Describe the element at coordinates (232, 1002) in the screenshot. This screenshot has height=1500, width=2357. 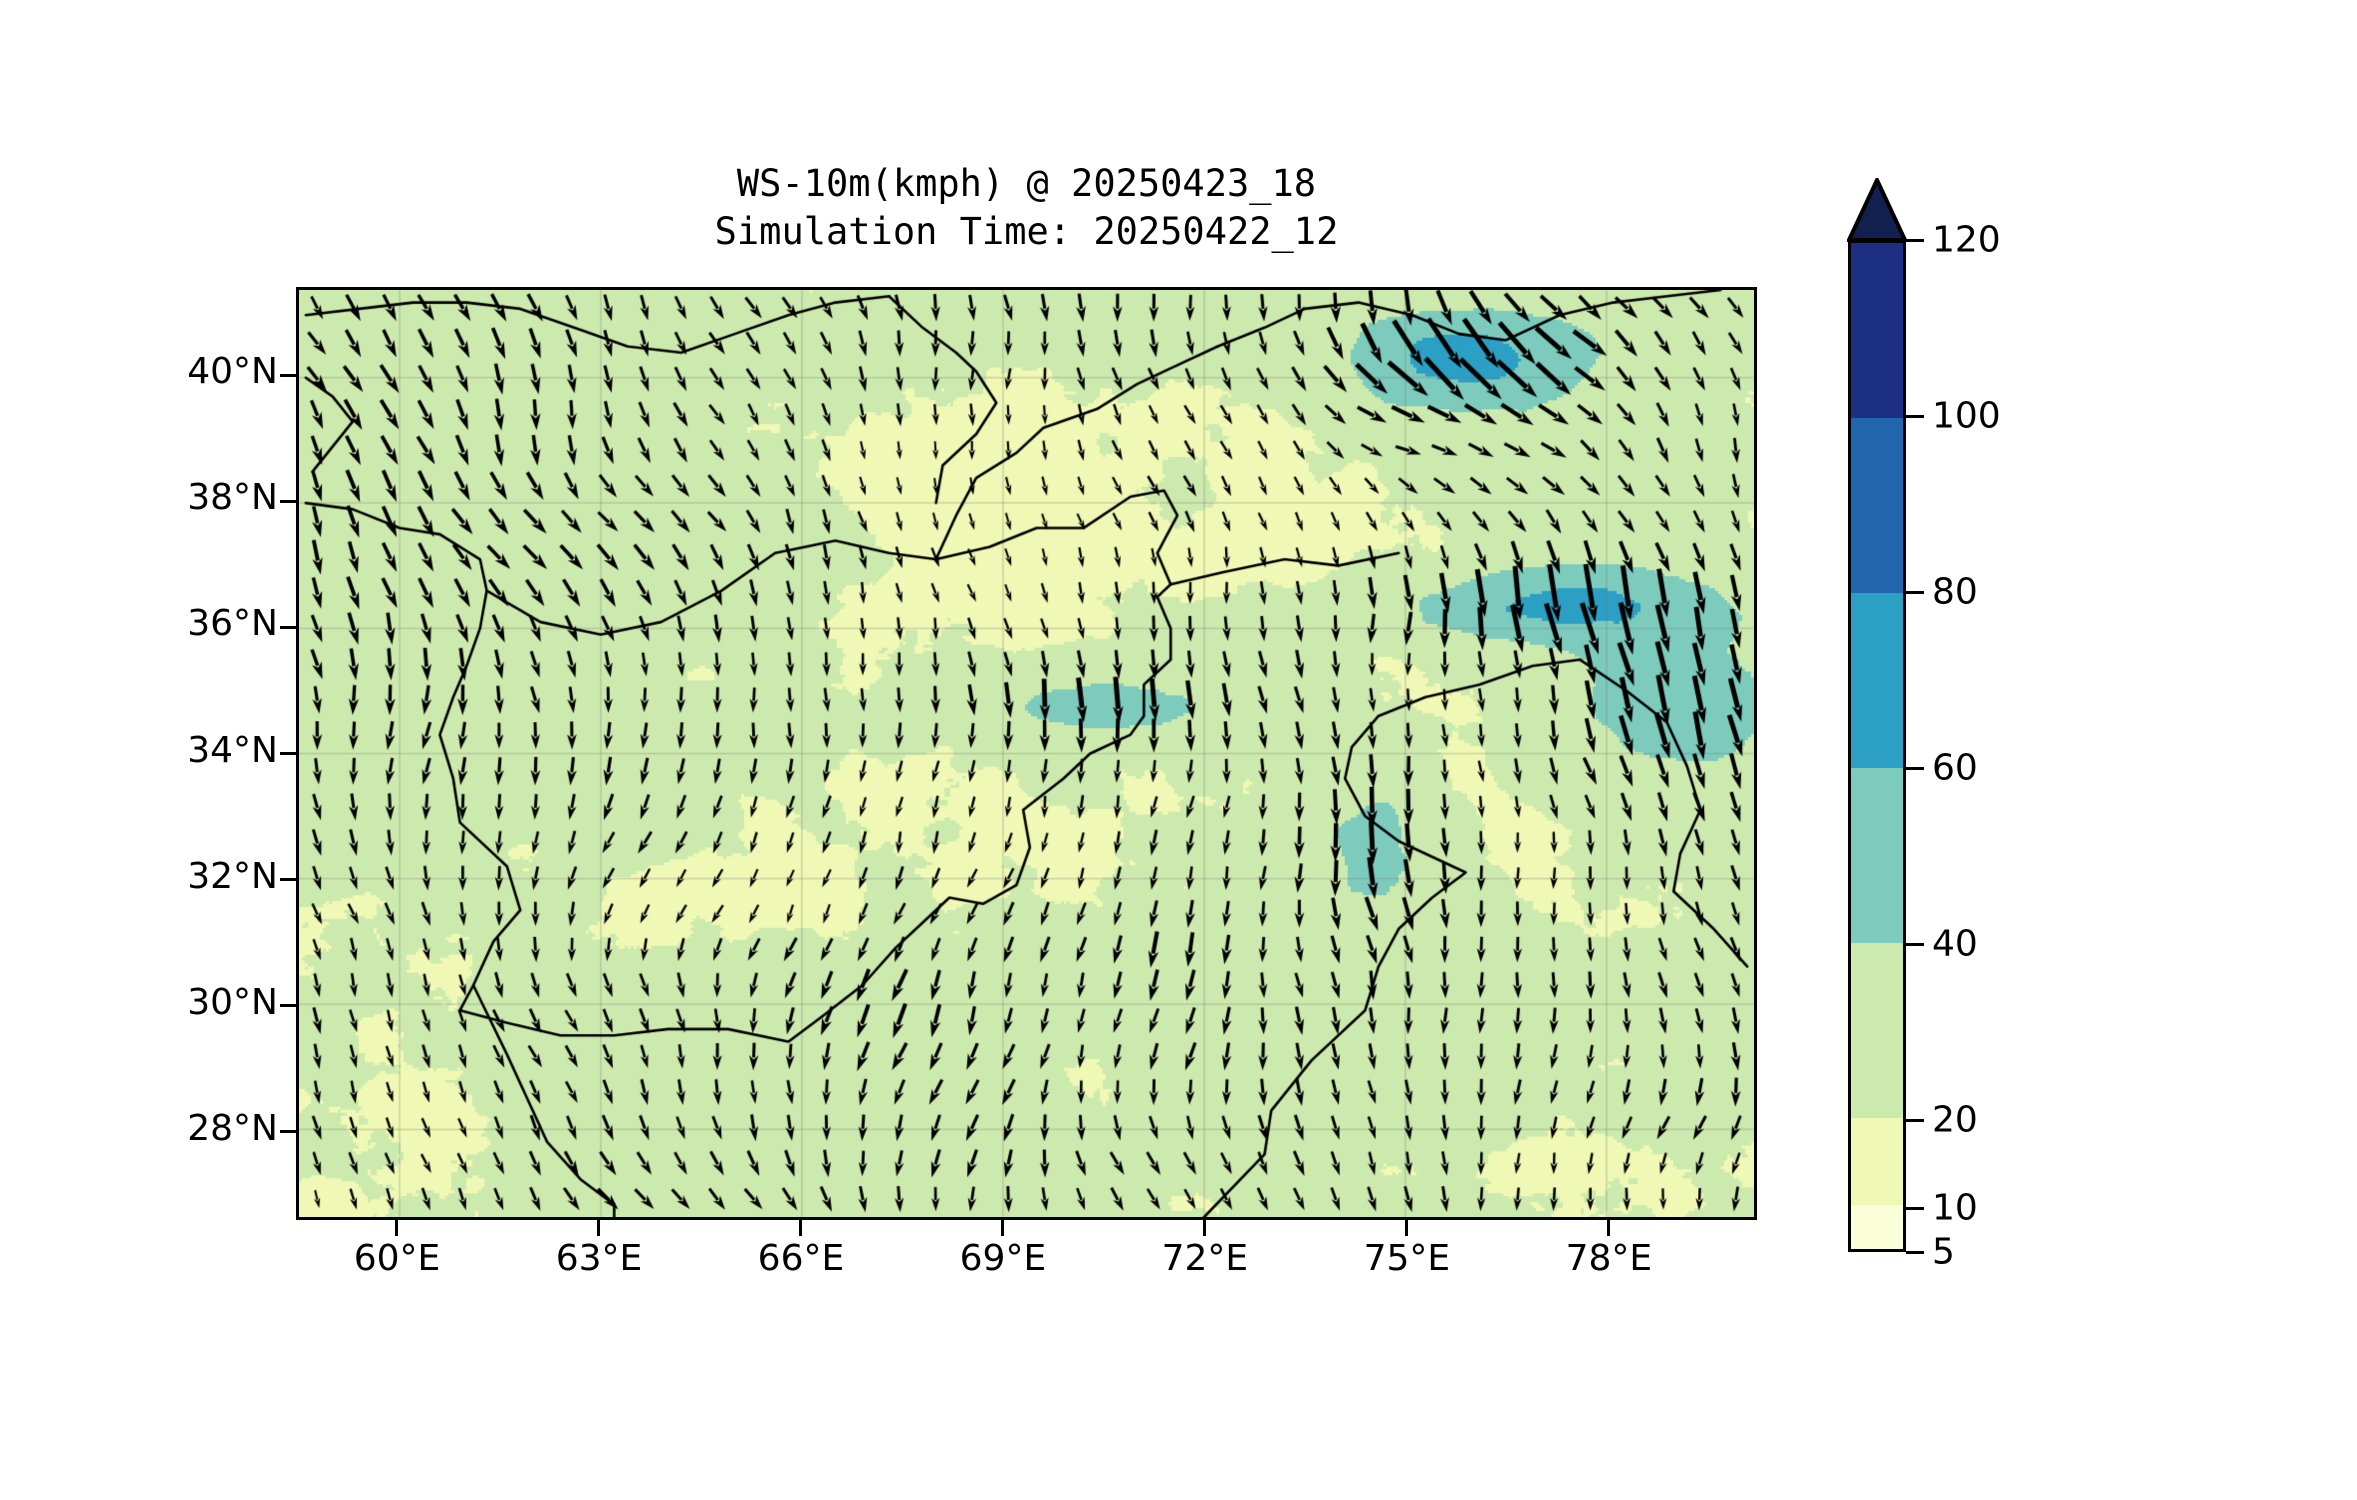
I see `y-axis-tick-label: 30°N` at that location.